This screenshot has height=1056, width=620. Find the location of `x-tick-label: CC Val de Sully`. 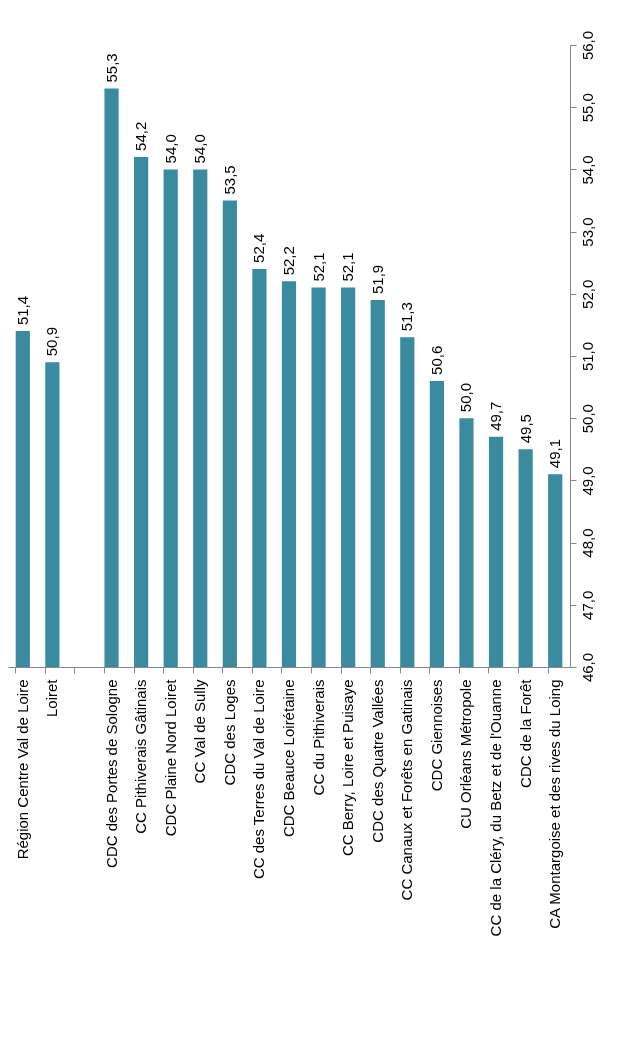

x-tick-label: CC Val de Sully is located at coordinates (200, 731).